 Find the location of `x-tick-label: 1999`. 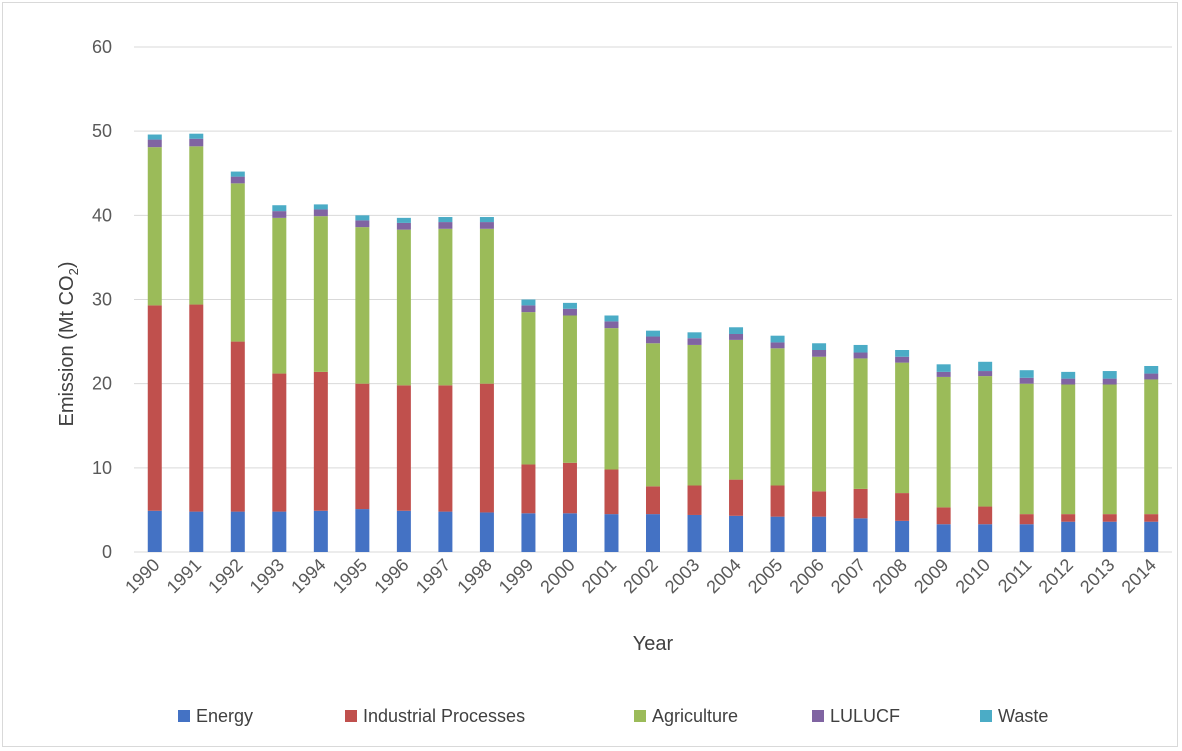

x-tick-label: 1999 is located at coordinates (516, 576).